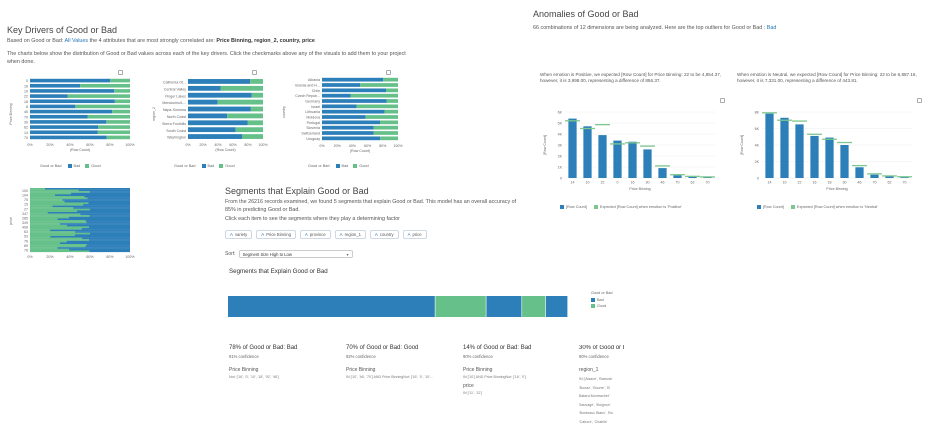  What do you see at coordinates (295, 254) in the screenshot?
I see `sort-select: Segment Size High to Low ▾` at bounding box center [295, 254].